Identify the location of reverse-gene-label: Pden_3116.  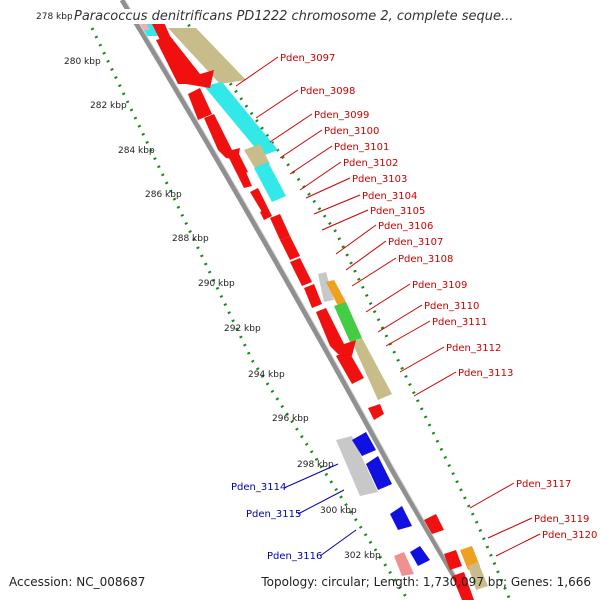
(294, 556).